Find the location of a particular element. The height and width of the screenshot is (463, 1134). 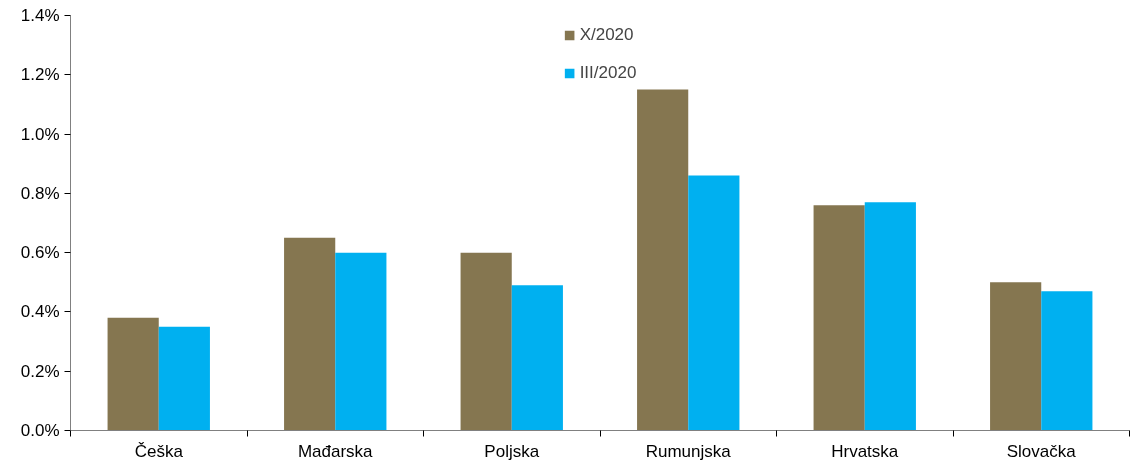

x-tick-label: Češka is located at coordinates (159, 451).